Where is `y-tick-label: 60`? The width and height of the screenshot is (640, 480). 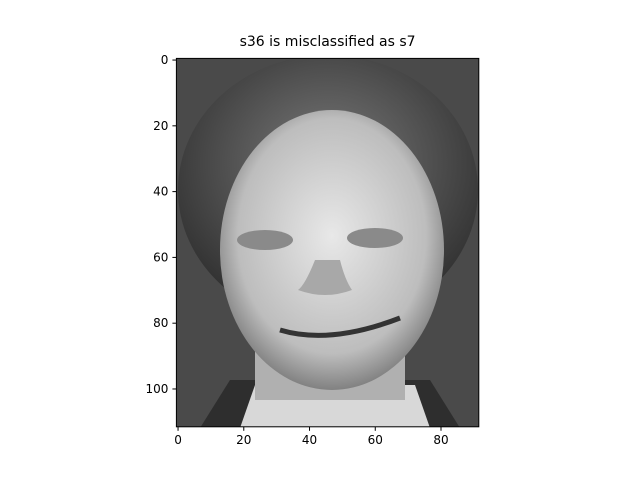 y-tick-label: 60 is located at coordinates (160, 257).